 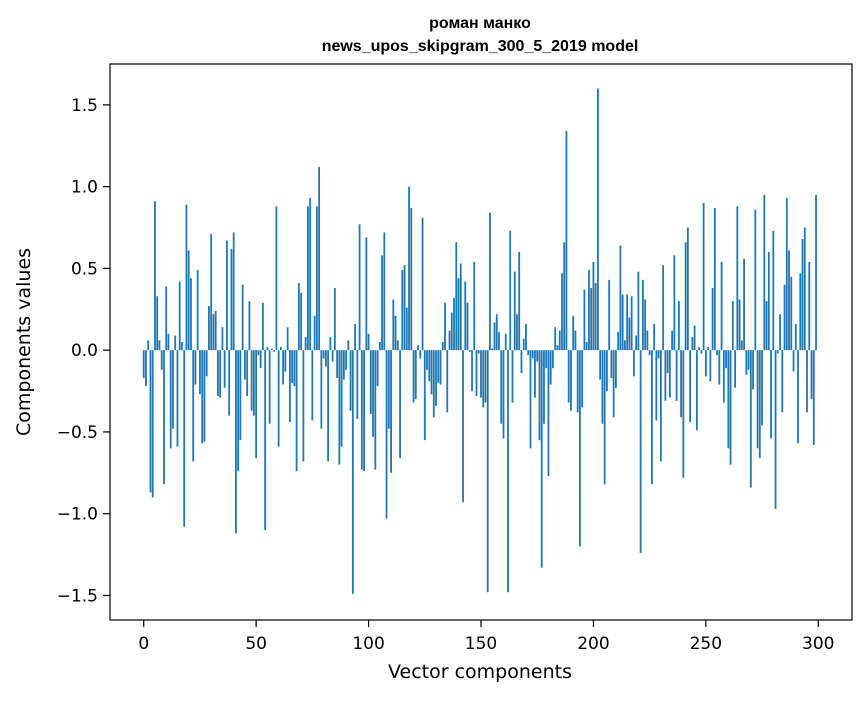 What do you see at coordinates (706, 644) in the screenshot?
I see `x-tick-label: 250` at bounding box center [706, 644].